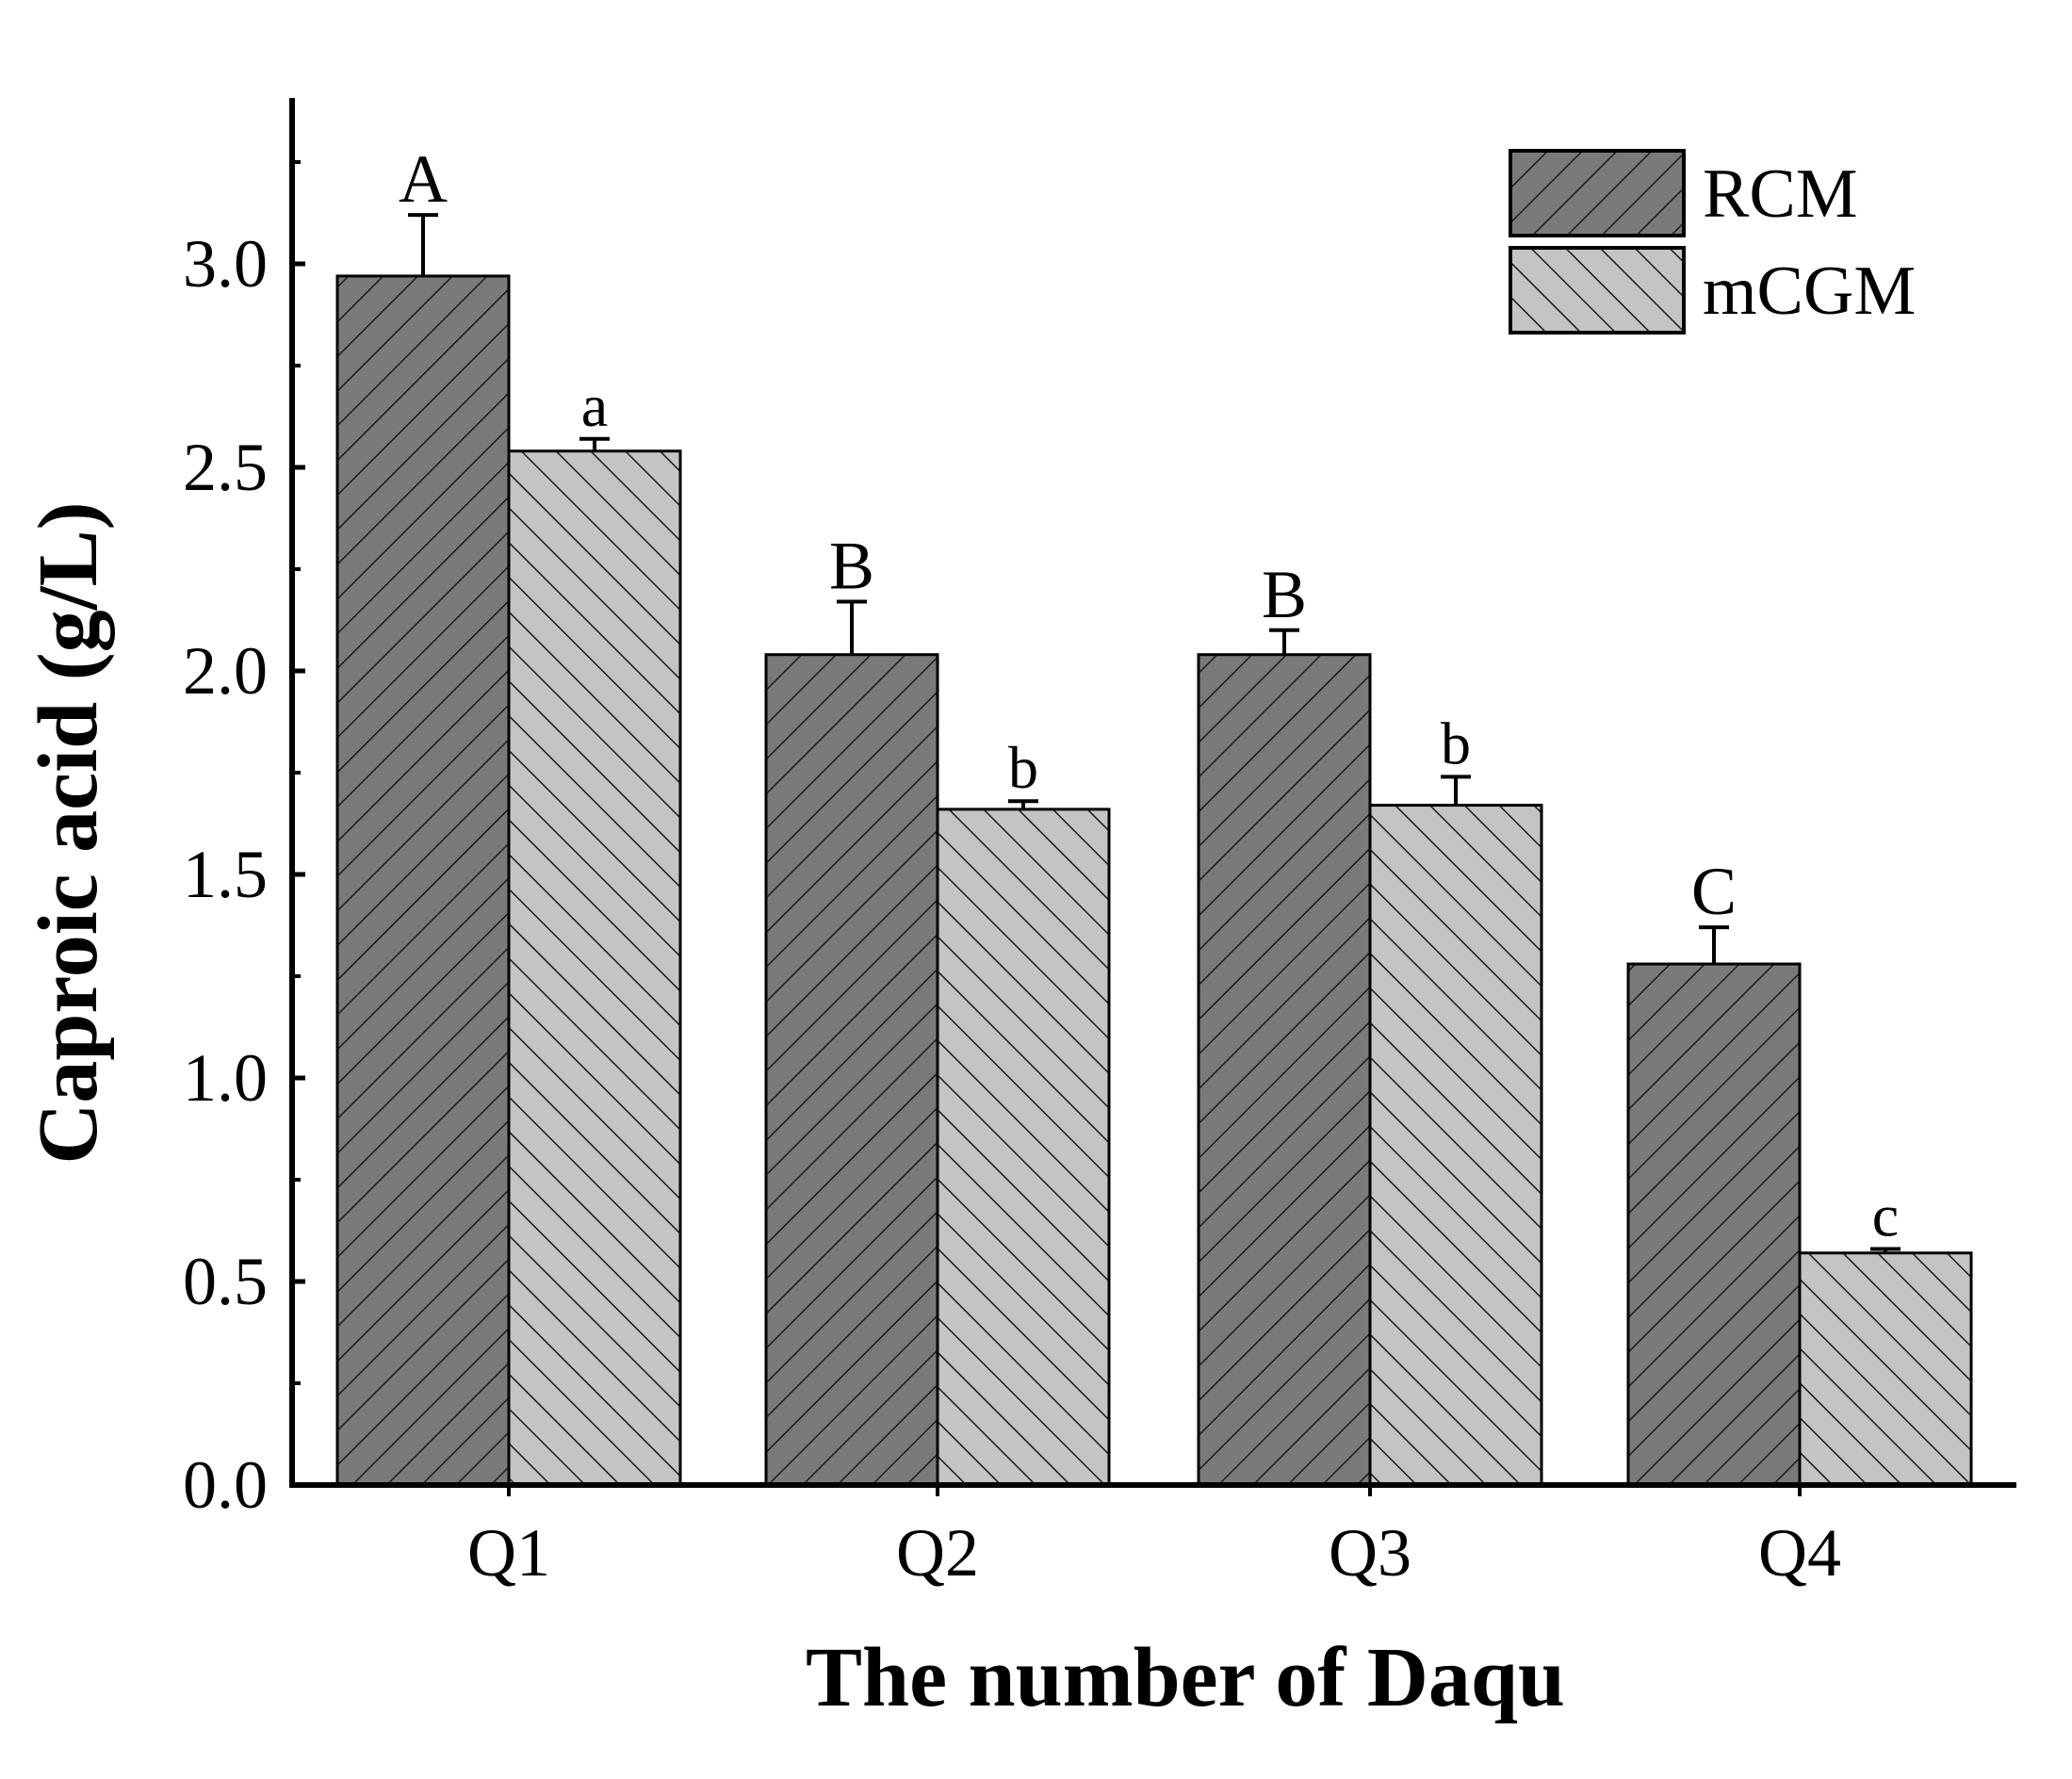  I want to click on x-tick-label: Q1, so click(509, 1553).